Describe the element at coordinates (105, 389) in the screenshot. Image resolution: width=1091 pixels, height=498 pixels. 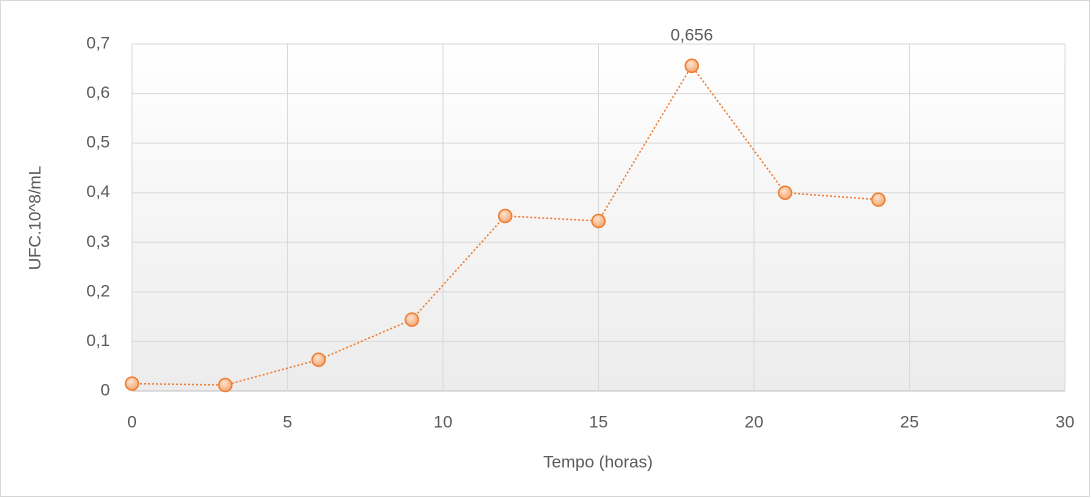
I see `y-tick-label: 0` at that location.